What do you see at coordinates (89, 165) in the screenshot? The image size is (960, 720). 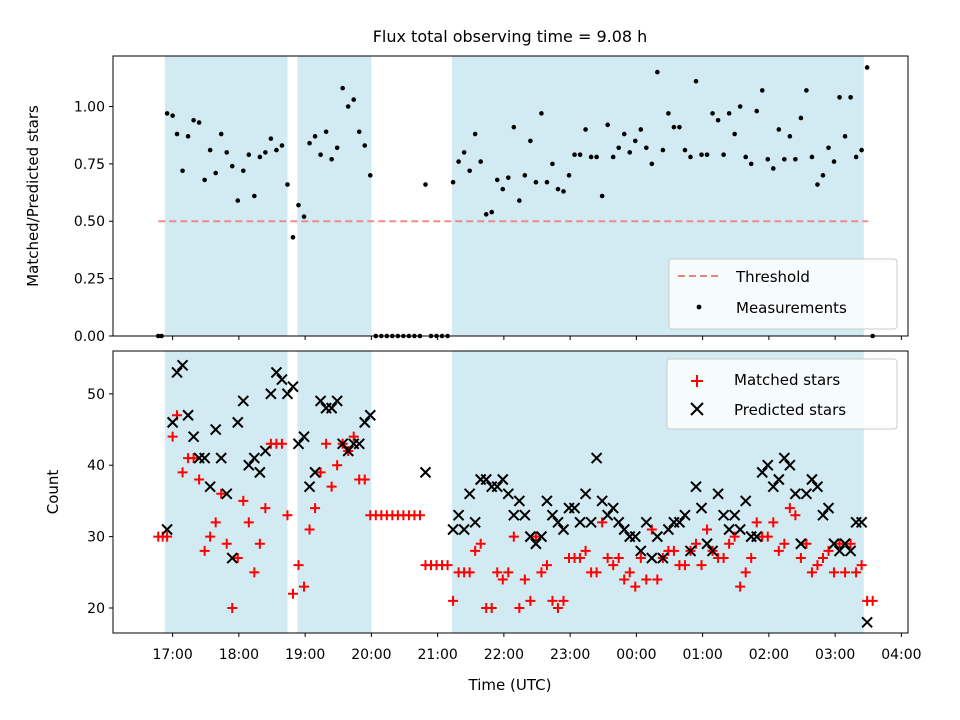 I see `top-y-tick-label-3: 0.75` at bounding box center [89, 165].